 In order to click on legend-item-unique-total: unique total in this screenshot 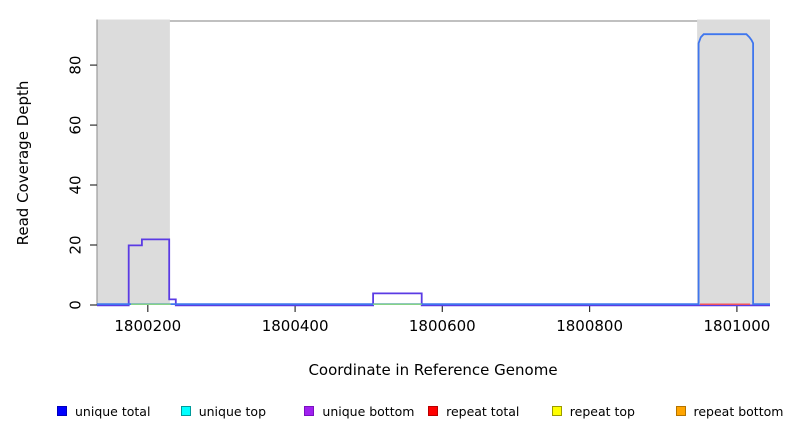, I will do `click(103, 411)`.